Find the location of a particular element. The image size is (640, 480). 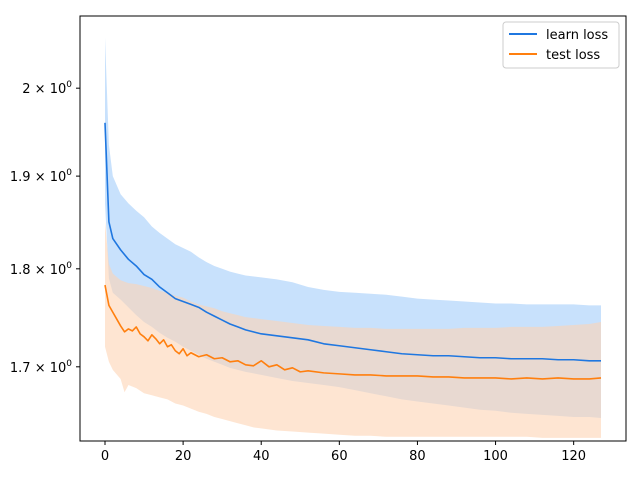

x-tick-label: 80 is located at coordinates (417, 456).